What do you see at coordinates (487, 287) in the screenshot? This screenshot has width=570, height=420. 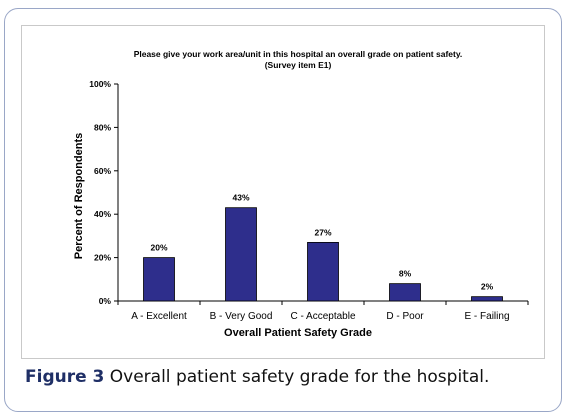 I see `bar-data-label: 2%` at bounding box center [487, 287].